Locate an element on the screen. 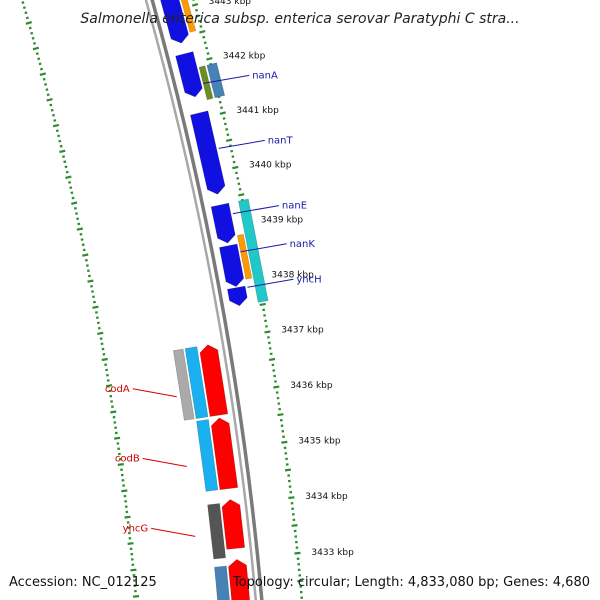  reverse-gene-yhcG is located at coordinates (233, 524).